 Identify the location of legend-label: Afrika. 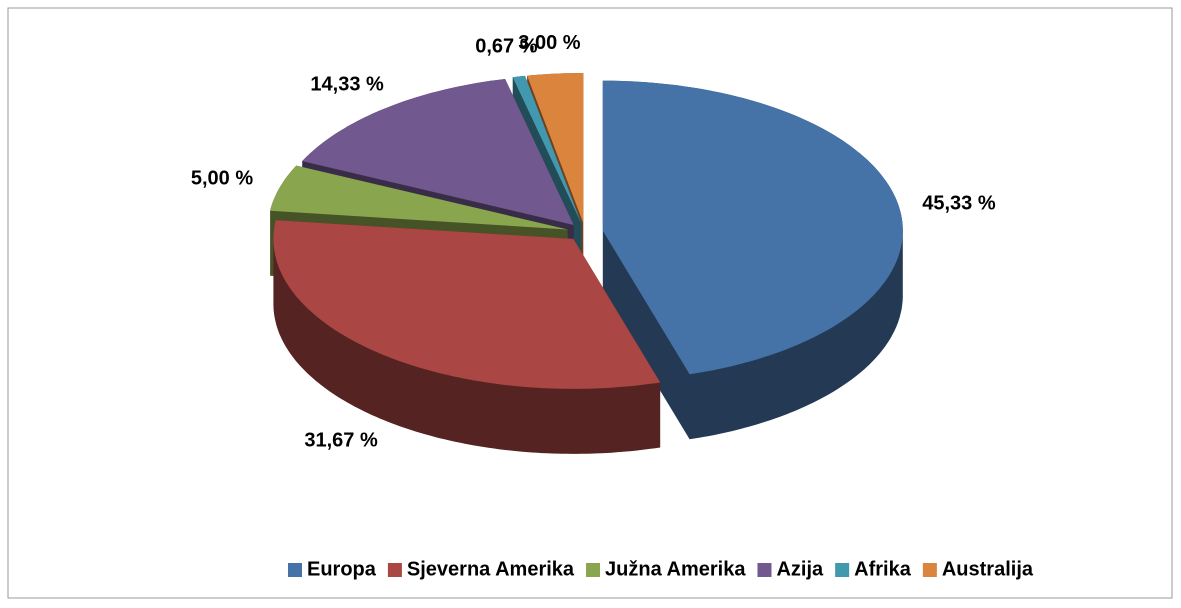
(883, 569).